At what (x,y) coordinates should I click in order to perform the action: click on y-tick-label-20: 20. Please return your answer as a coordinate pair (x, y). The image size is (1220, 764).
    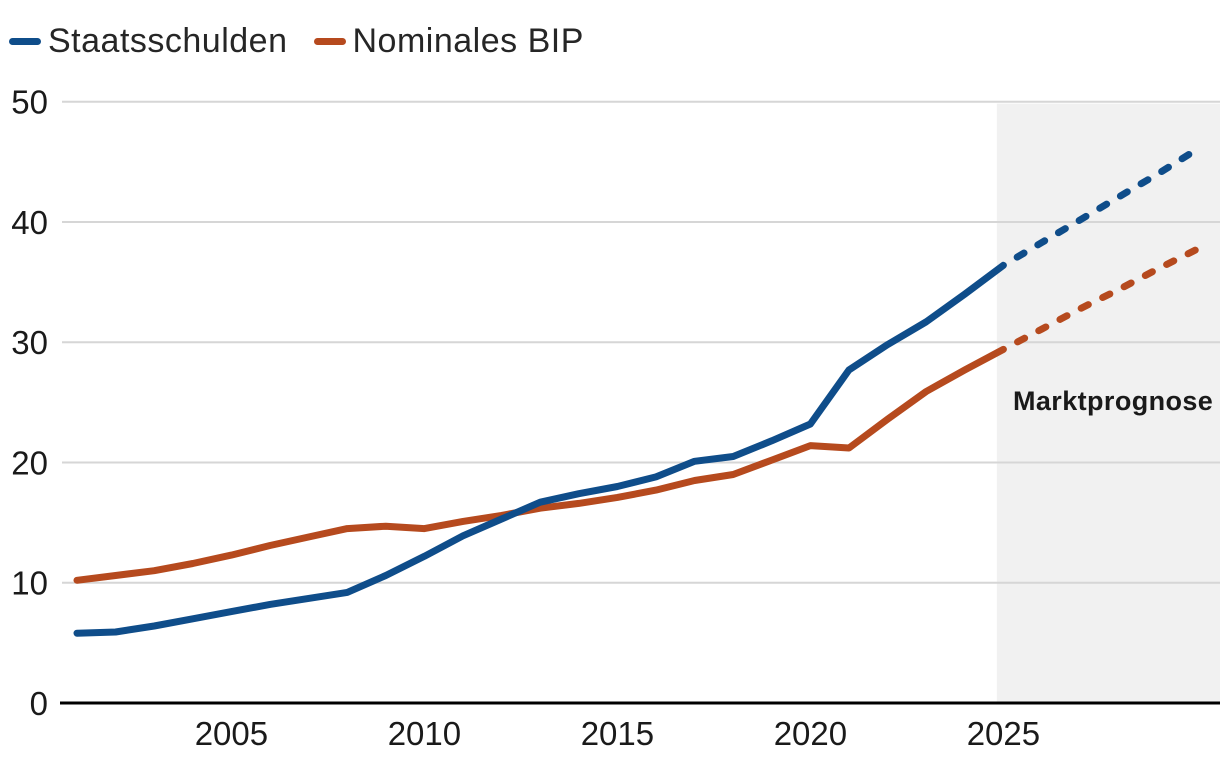
    Looking at the image, I should click on (29, 462).